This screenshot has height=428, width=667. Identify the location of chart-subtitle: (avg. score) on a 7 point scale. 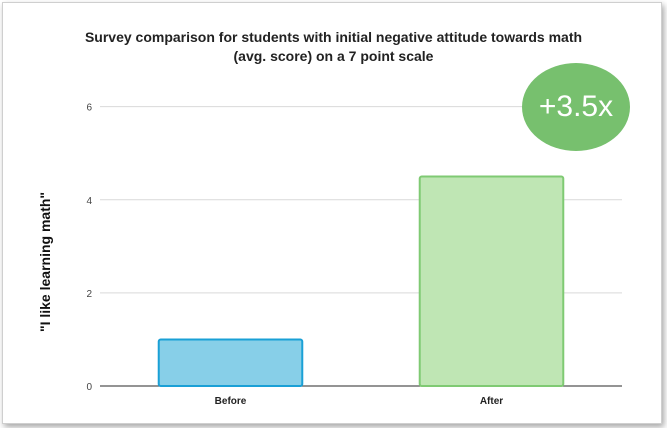
(333, 56).